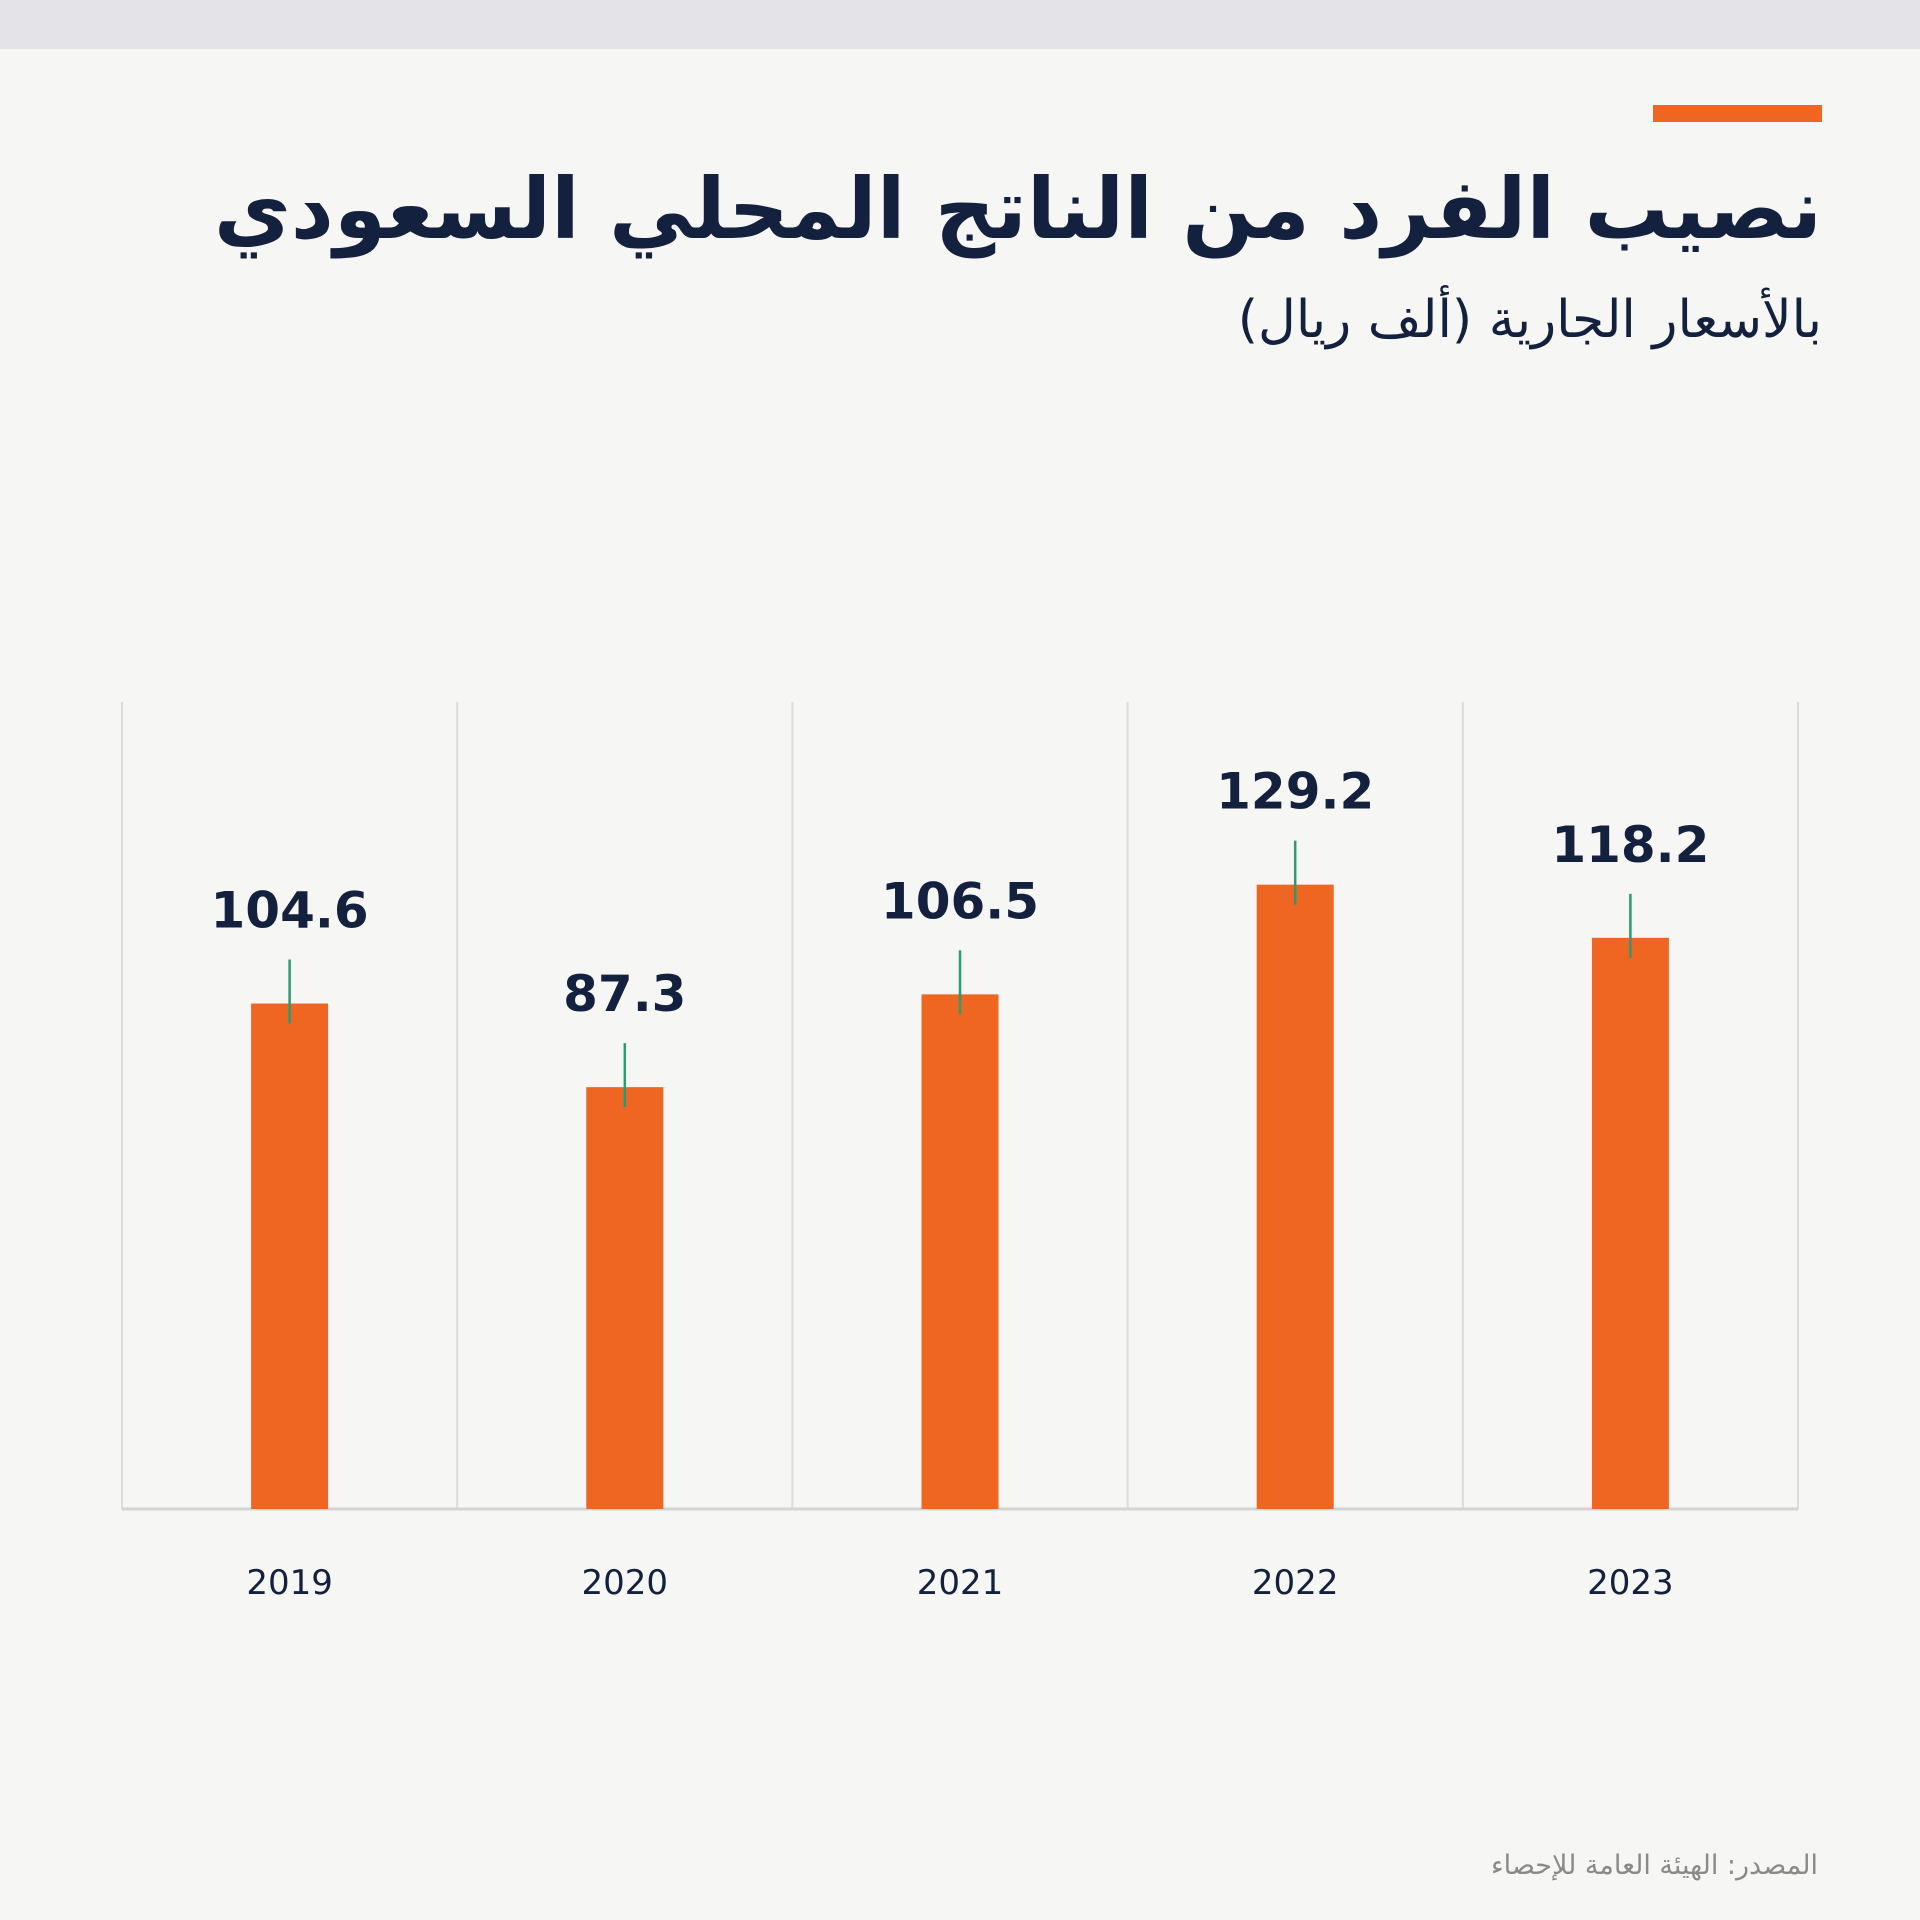 Image resolution: width=1920 pixels, height=1920 pixels. What do you see at coordinates (1630, 1583) in the screenshot?
I see `x-tick-label: 2023` at bounding box center [1630, 1583].